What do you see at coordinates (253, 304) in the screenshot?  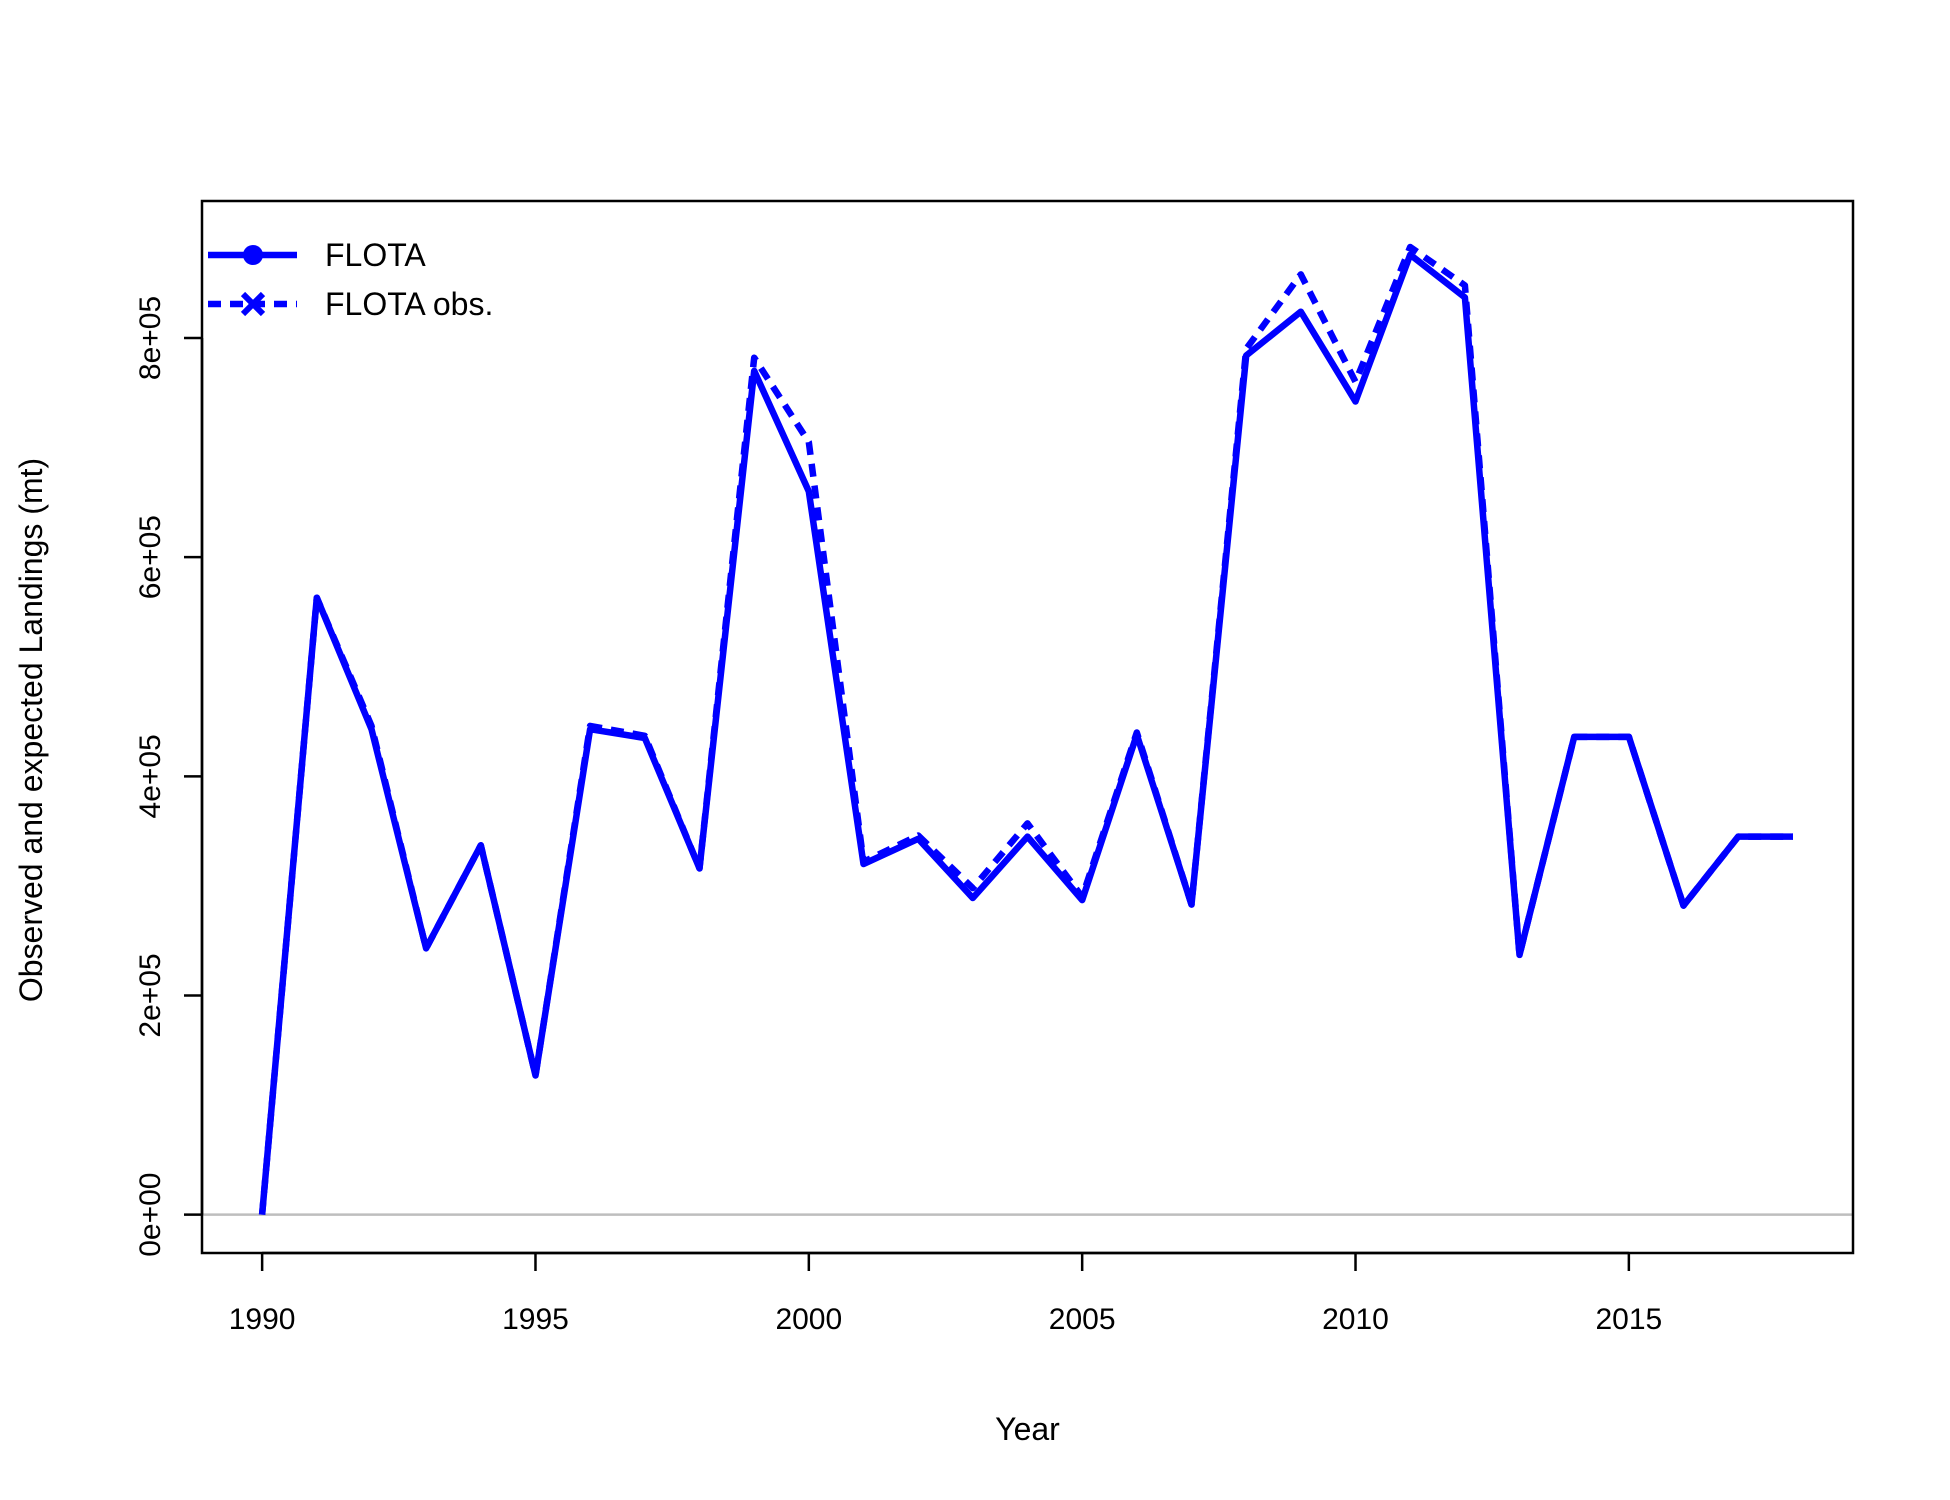 I see `legend-marker-x` at bounding box center [253, 304].